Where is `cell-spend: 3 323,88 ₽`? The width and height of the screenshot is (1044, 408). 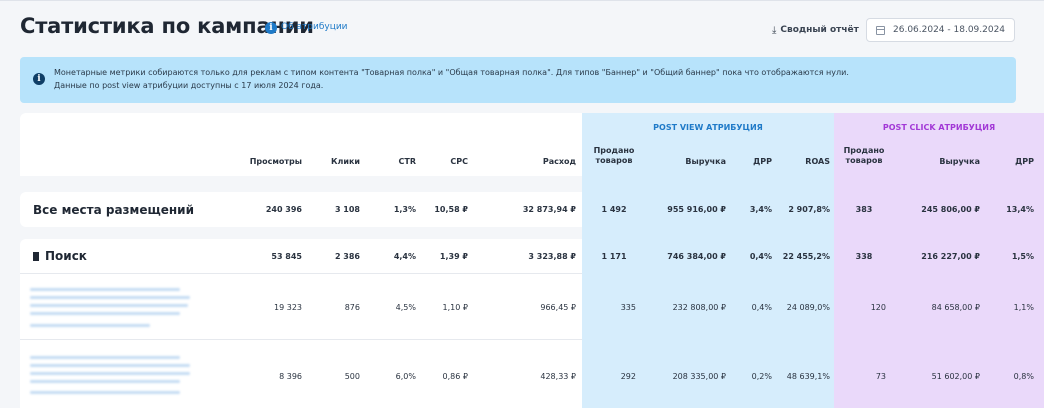
cell-spend: 3 323,88 ₽ is located at coordinates (552, 256).